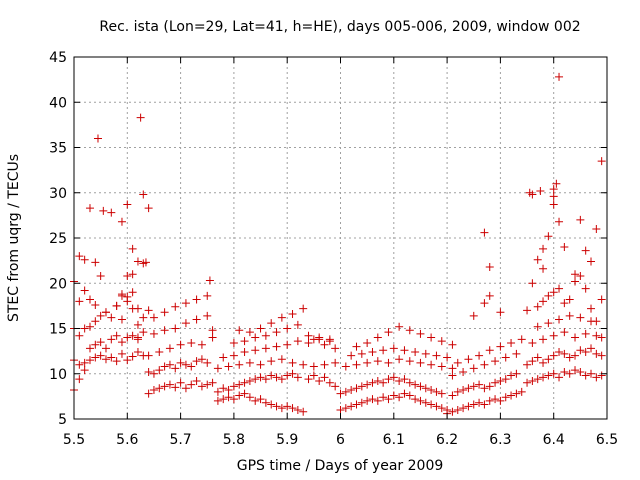 Image resolution: width=640 pixels, height=480 pixels. I want to click on x-tick-label: 5.8, so click(234, 440).